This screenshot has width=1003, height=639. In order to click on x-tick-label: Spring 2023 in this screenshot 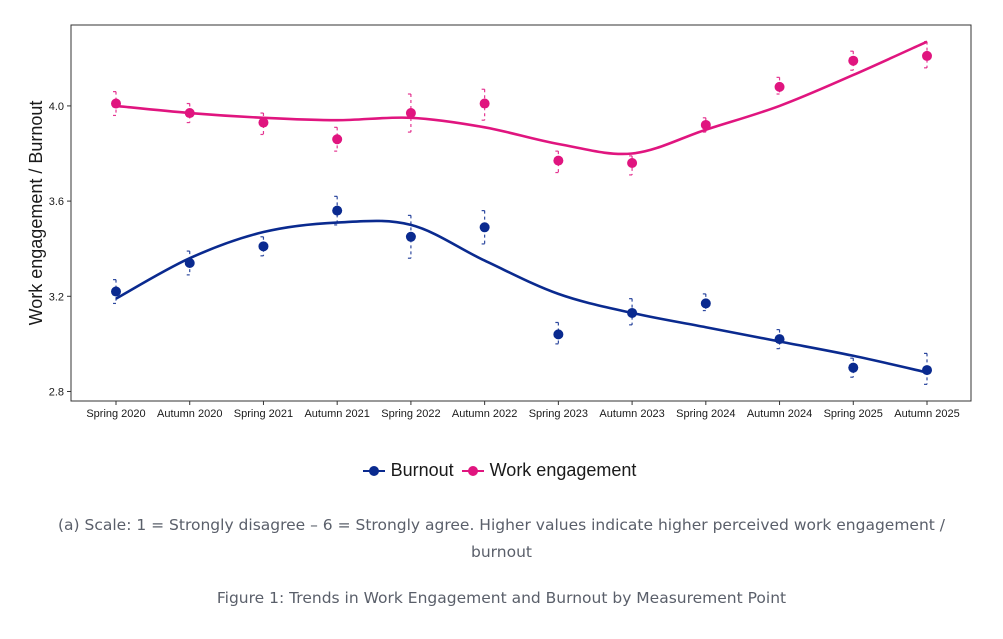, I will do `click(558, 414)`.